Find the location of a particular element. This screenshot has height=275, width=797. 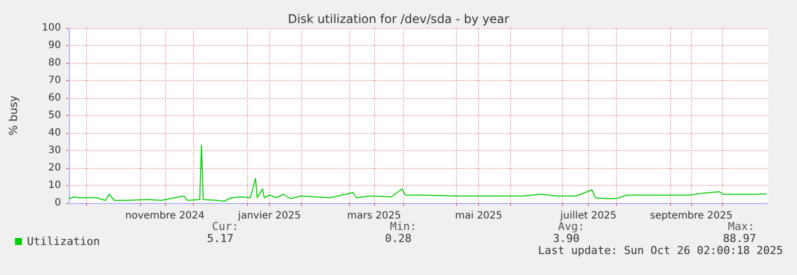

text: Max: is located at coordinates (741, 226).